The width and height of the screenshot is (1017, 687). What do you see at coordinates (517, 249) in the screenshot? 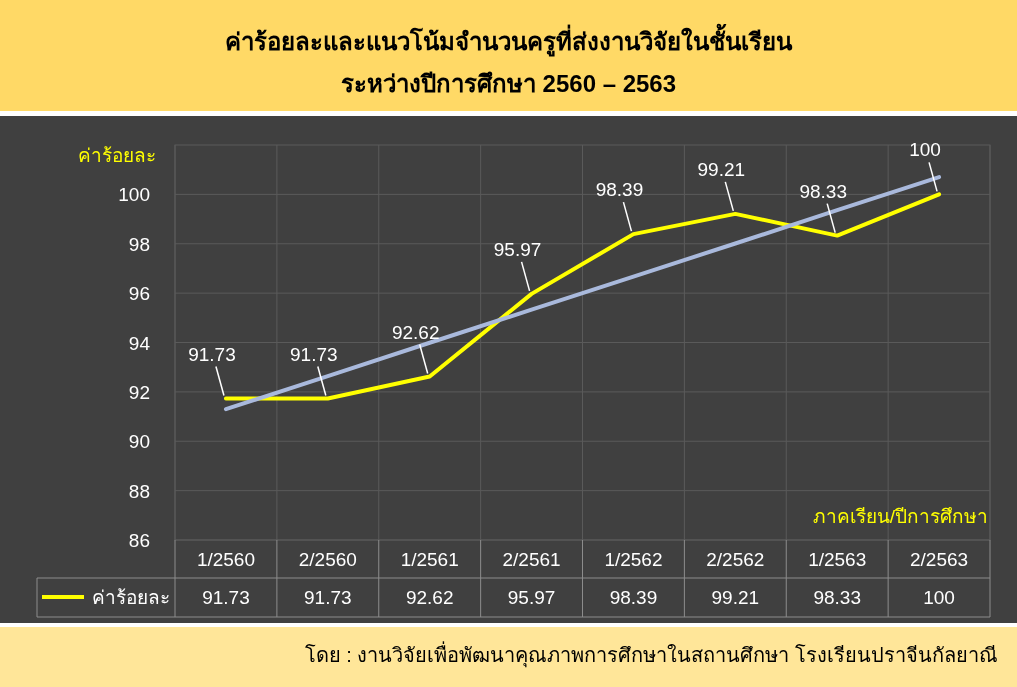
I see `text: 95.97` at bounding box center [517, 249].